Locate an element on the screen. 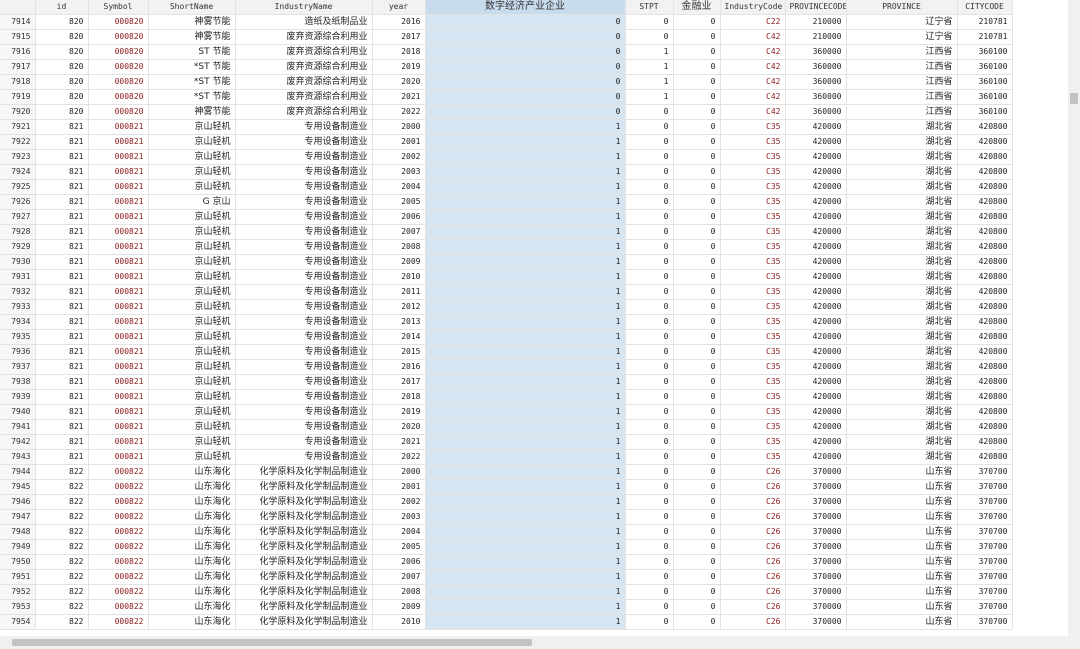 The image size is (1080, 649). row-number: 7920 is located at coordinates (18, 112).